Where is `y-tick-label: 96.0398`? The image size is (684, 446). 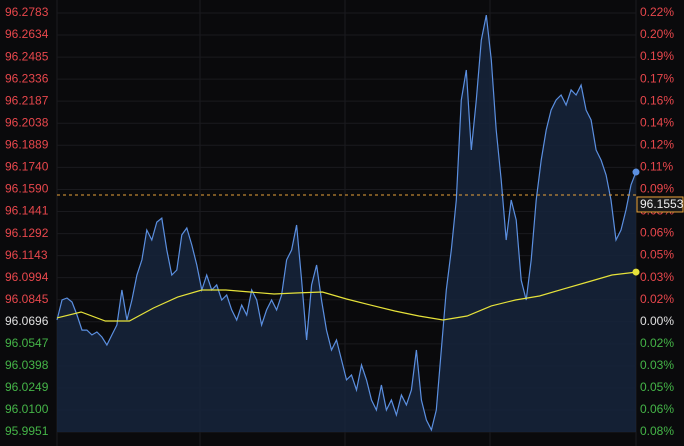 y-tick-label: 96.0398 is located at coordinates (27, 365).